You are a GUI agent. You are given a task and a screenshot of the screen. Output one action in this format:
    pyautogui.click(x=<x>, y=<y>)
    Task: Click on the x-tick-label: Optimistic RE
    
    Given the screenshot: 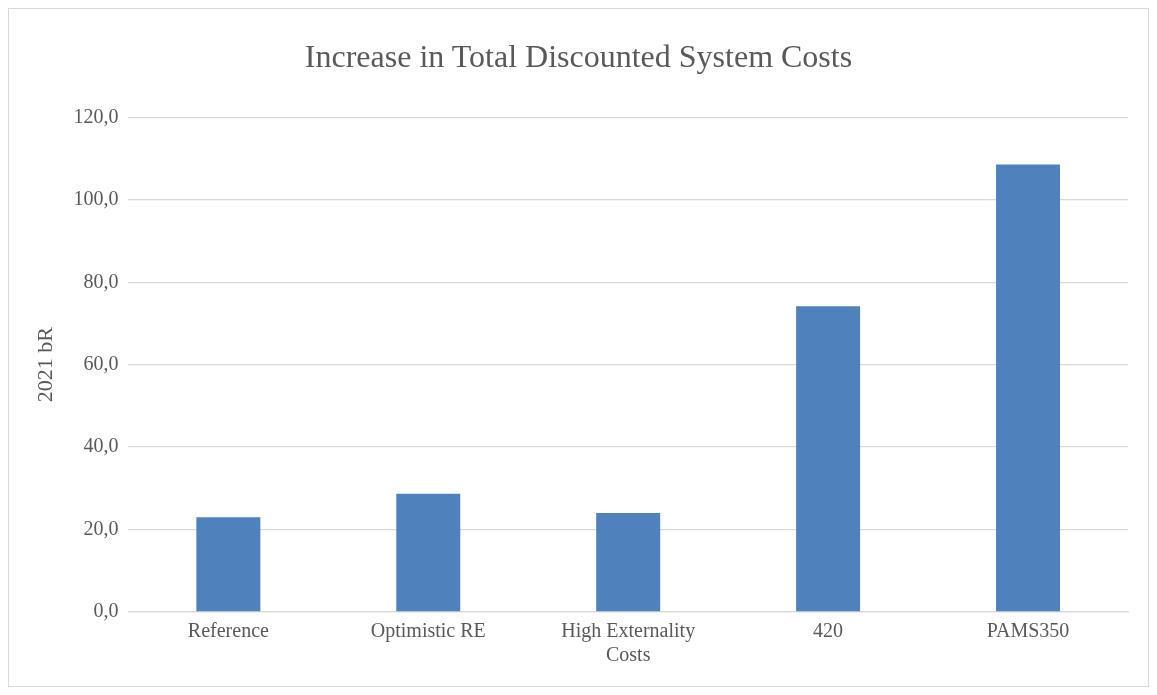 What is the action you would take?
    pyautogui.click(x=428, y=631)
    